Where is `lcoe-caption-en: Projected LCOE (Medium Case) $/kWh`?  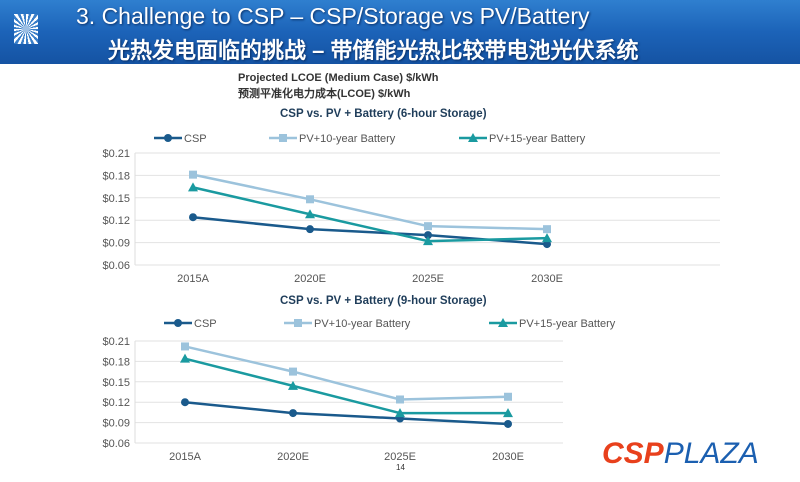 lcoe-caption-en: Projected LCOE (Medium Case) $/kWh is located at coordinates (338, 78).